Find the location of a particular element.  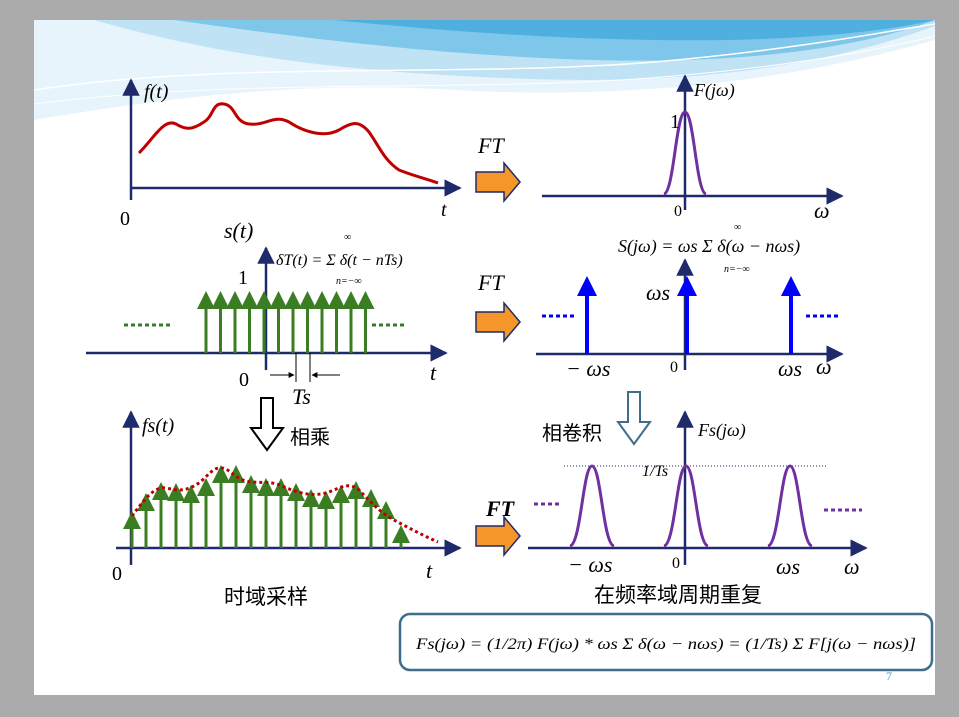

Fs-jw-pulse-pos is located at coordinates (790, 506).